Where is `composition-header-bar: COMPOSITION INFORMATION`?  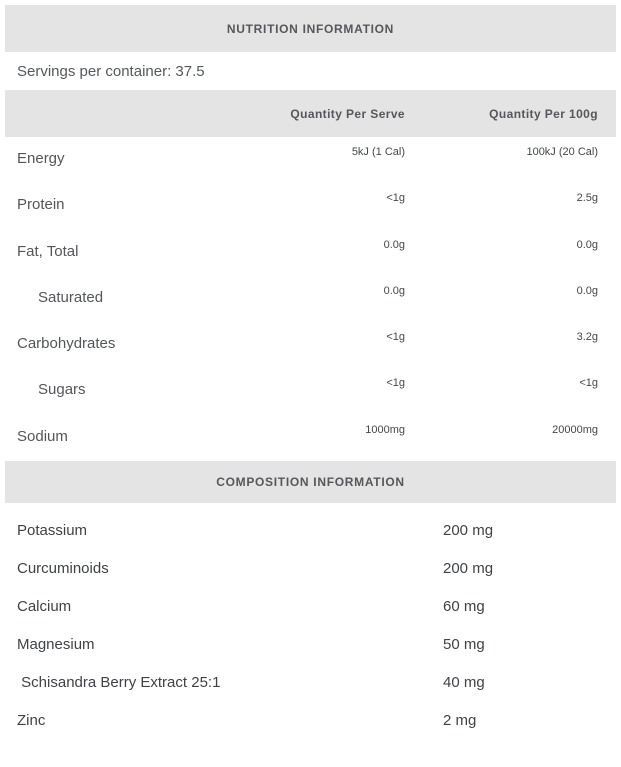 composition-header-bar: COMPOSITION INFORMATION is located at coordinates (310, 482).